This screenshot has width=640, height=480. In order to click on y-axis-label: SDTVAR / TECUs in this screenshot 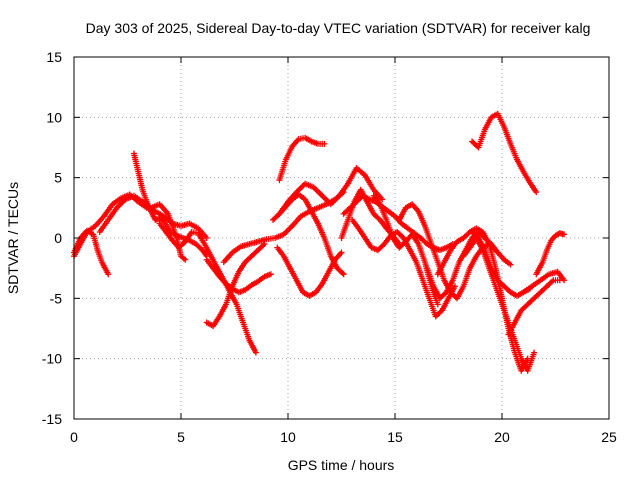, I will do `click(13, 238)`.